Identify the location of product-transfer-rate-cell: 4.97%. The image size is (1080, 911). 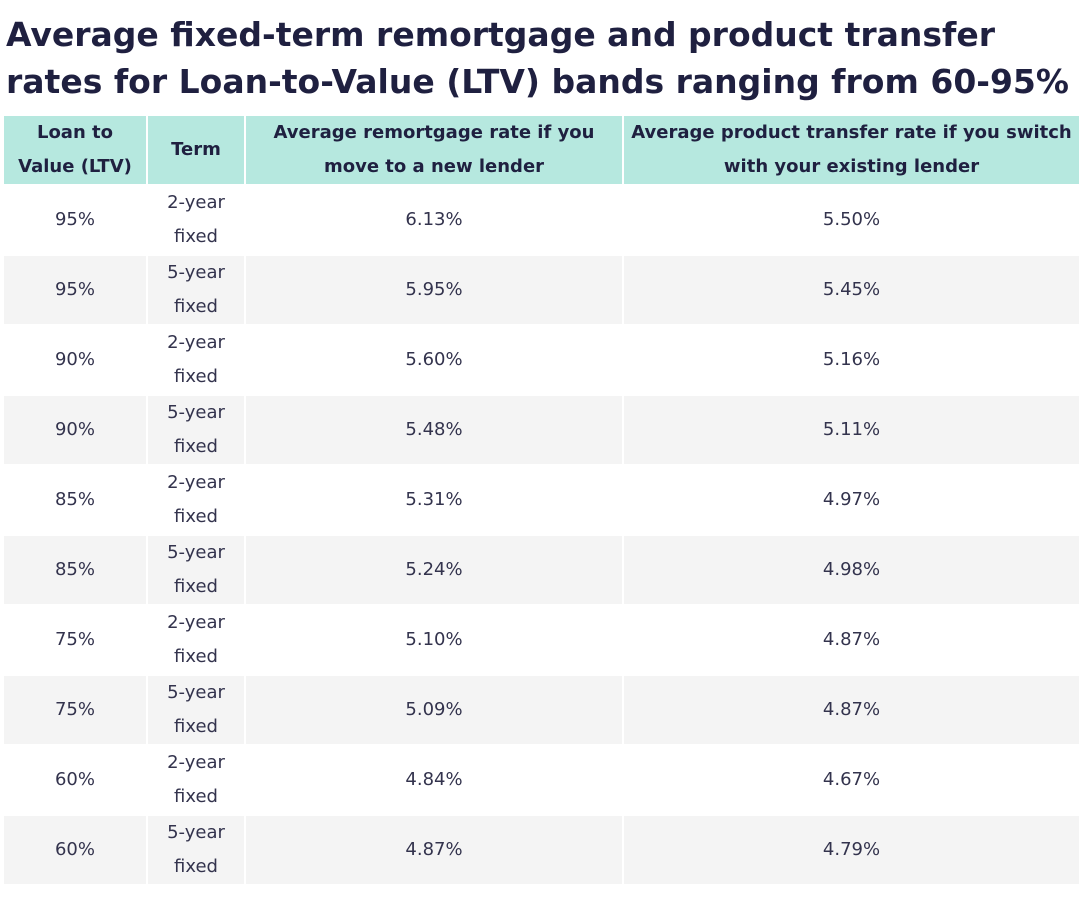
(851, 500).